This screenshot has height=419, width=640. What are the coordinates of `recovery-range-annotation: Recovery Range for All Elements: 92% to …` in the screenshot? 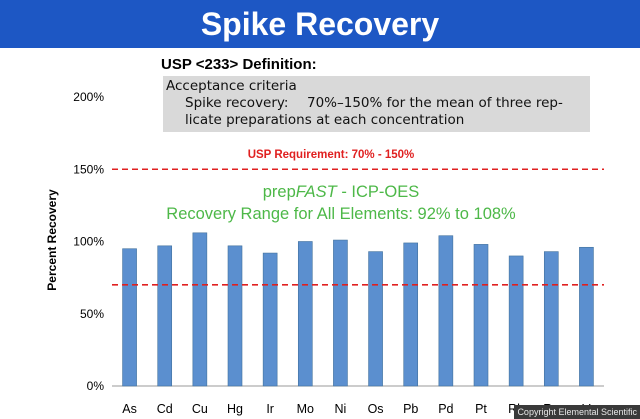 It's located at (341, 214).